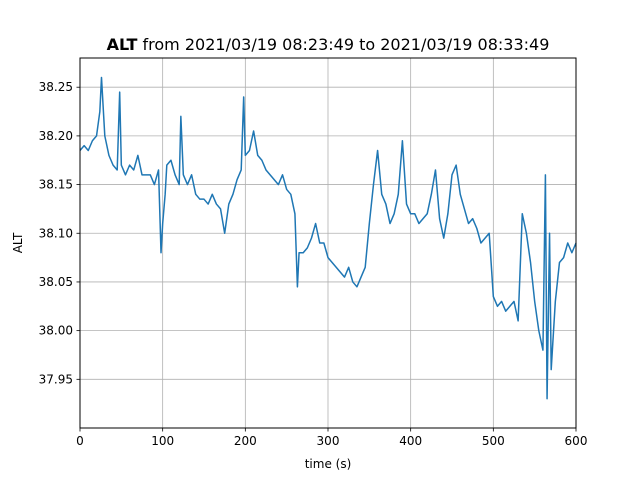  Describe the element at coordinates (56, 282) in the screenshot. I see `y-tick-label: 38.05` at that location.